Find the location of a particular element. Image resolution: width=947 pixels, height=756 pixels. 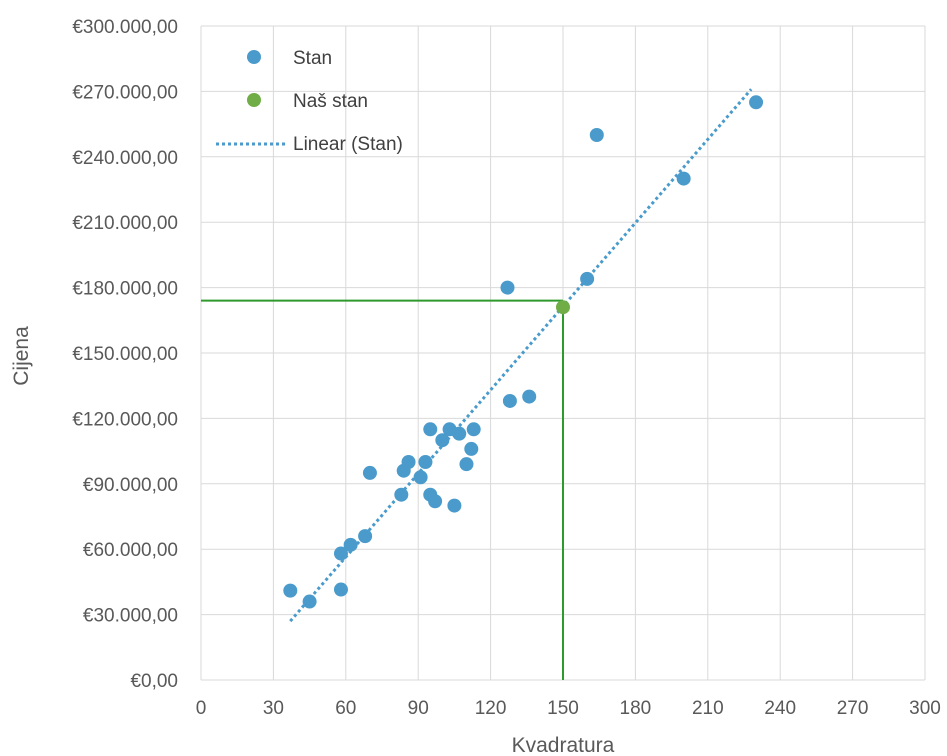

legend: Stan Naš stan Linear (Stan) is located at coordinates (309, 101).